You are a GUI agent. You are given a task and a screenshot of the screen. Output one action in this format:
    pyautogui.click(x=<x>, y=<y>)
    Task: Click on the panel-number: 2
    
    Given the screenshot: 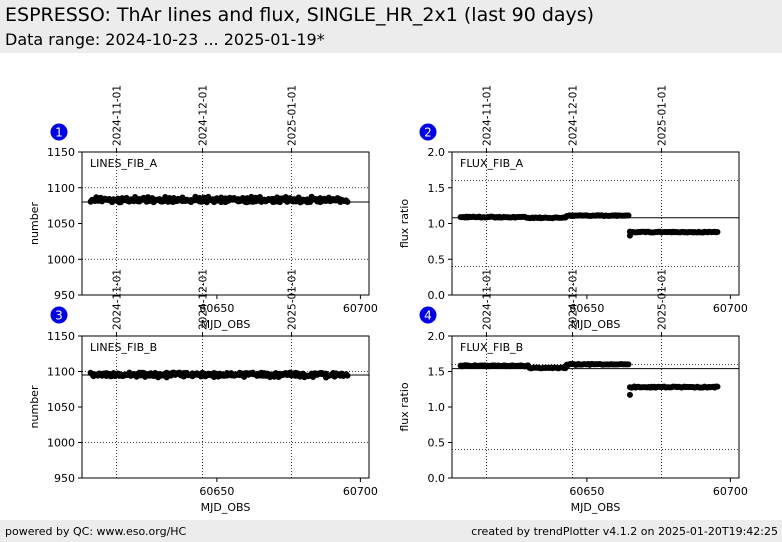 What is the action you would take?
    pyautogui.click(x=428, y=133)
    